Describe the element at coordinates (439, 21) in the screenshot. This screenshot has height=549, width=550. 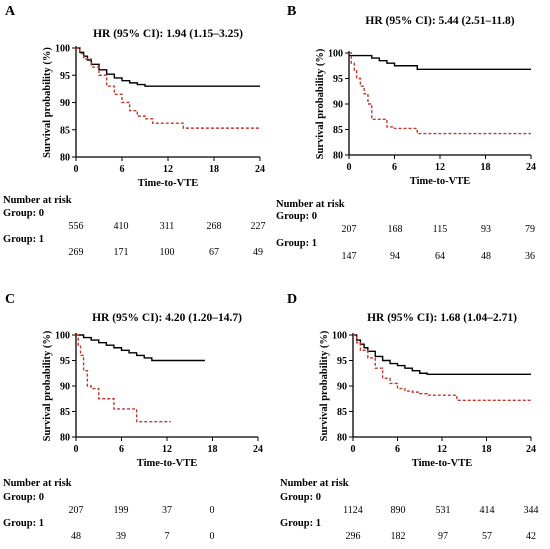
I see `hazard-ratio-title: HR (95% CI): 5.44 (2.51–11.8)` at that location.